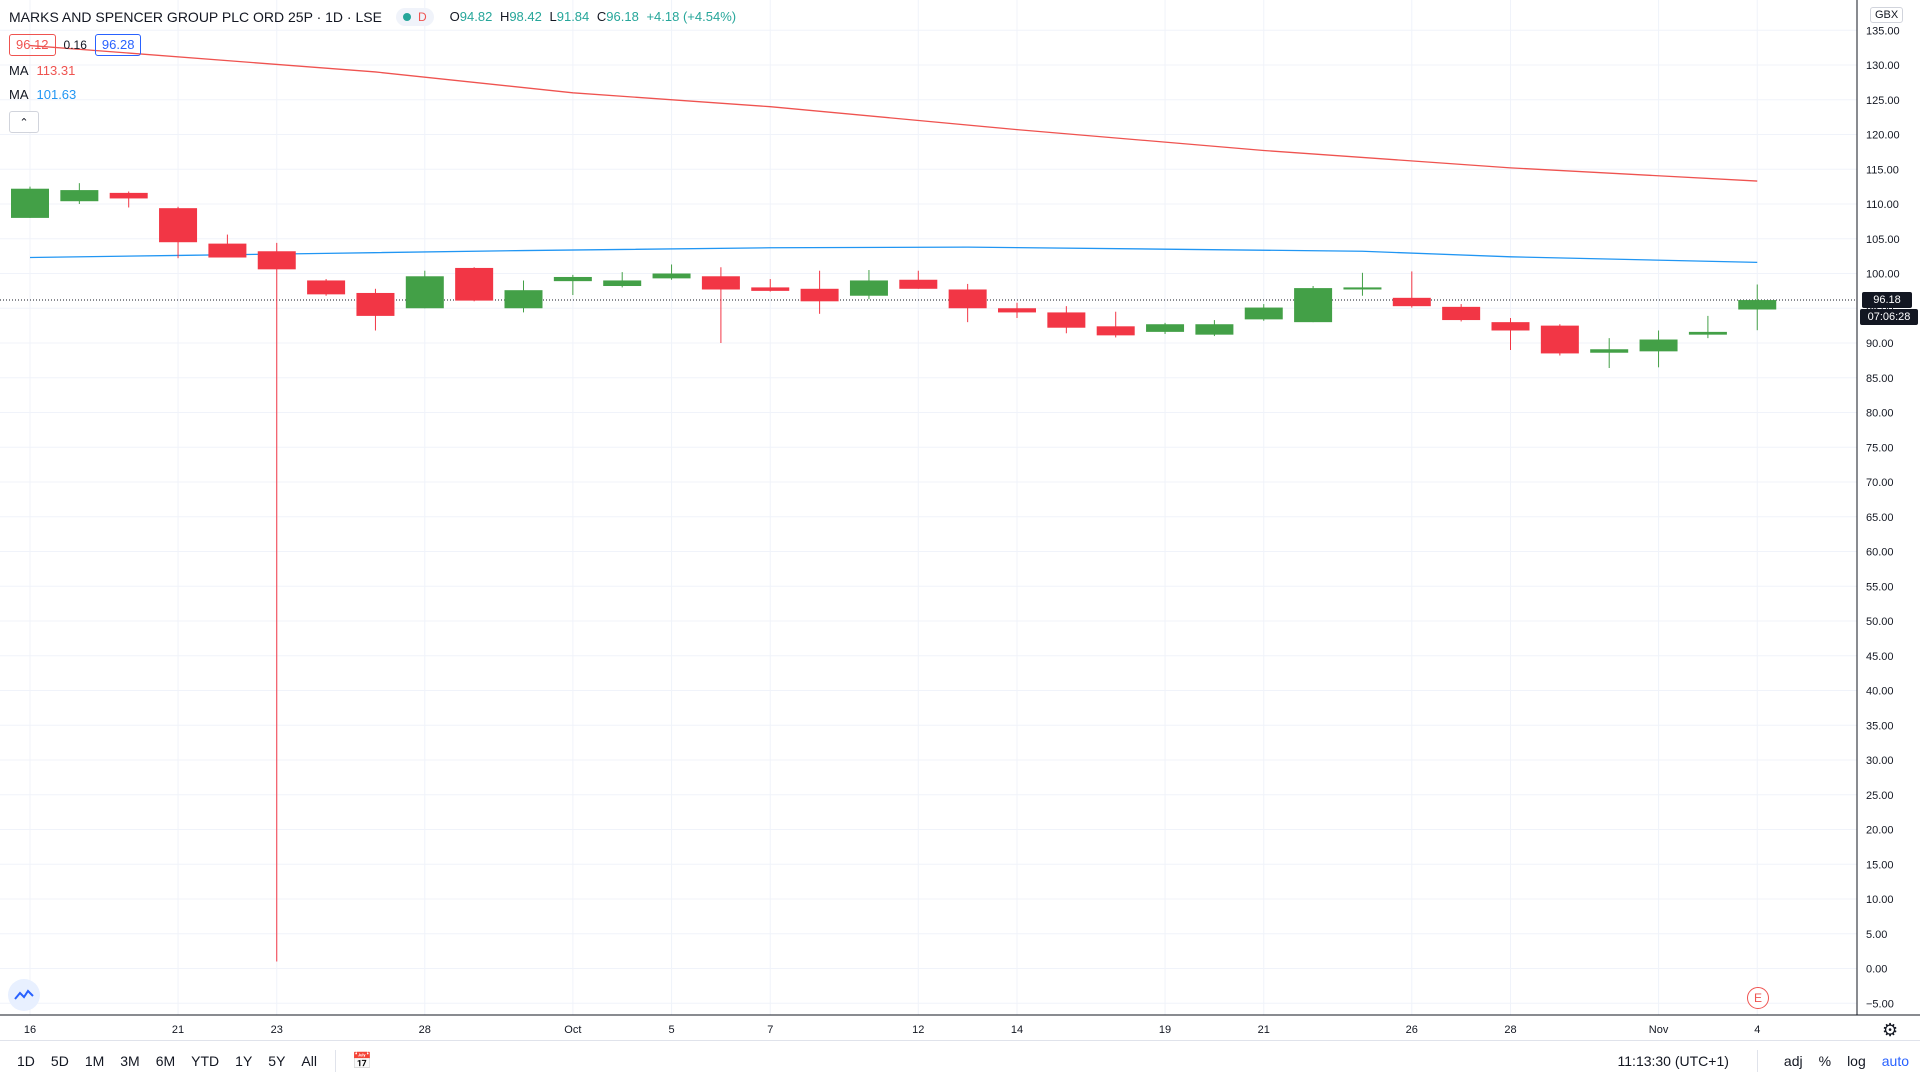  What do you see at coordinates (309, 1061) in the screenshot?
I see `range-all-button: All` at bounding box center [309, 1061].